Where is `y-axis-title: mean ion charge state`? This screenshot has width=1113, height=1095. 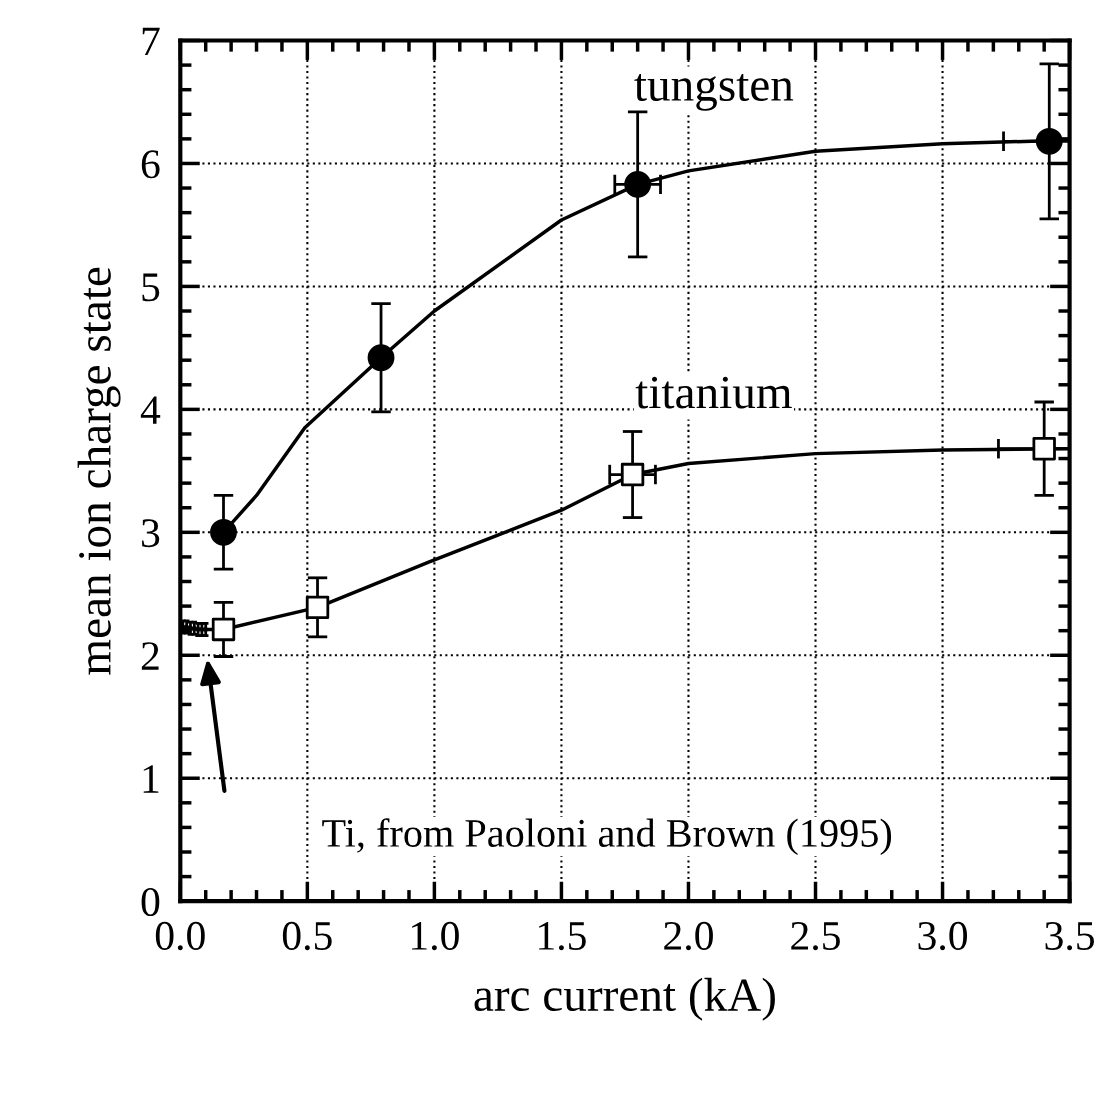
y-axis-title: mean ion charge state is located at coordinates (99, 471).